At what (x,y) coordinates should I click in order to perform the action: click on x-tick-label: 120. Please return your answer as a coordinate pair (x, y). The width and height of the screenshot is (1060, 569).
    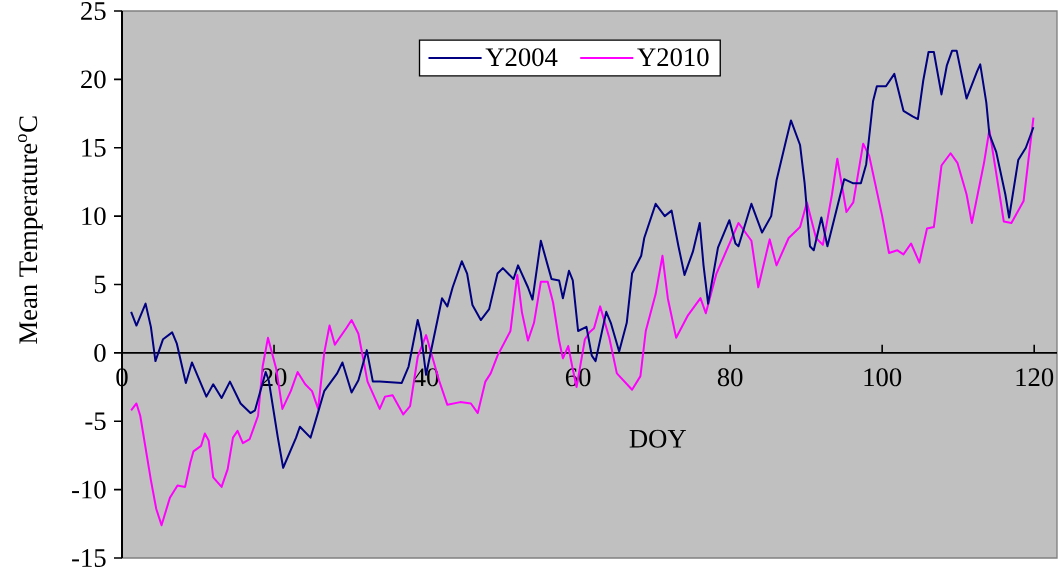
    Looking at the image, I should click on (1035, 377).